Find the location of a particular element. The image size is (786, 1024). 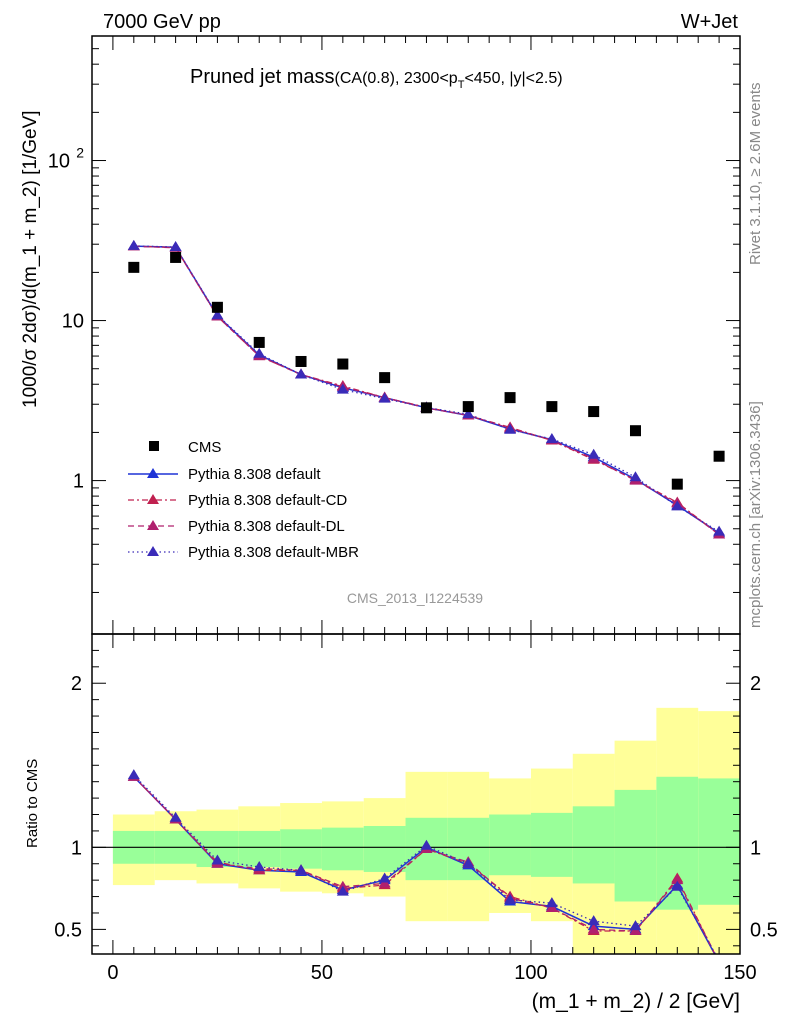

energy-label: 7000 GeV pp is located at coordinates (162, 22).